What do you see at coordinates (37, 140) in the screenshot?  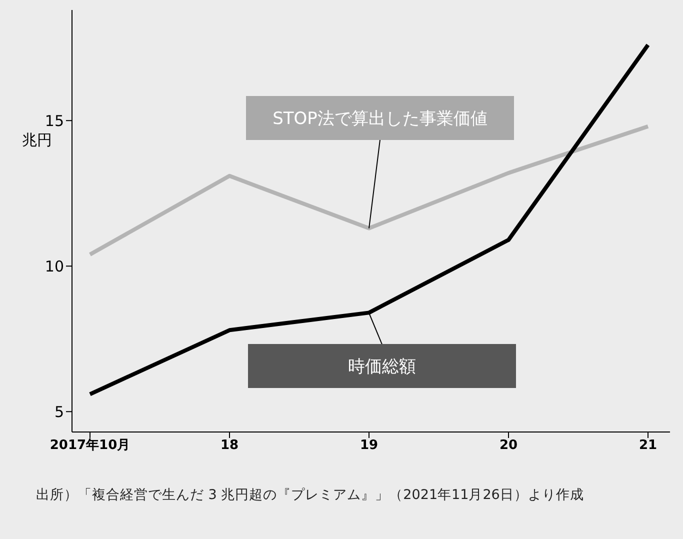 I see `y-axis-title: 兆円` at bounding box center [37, 140].